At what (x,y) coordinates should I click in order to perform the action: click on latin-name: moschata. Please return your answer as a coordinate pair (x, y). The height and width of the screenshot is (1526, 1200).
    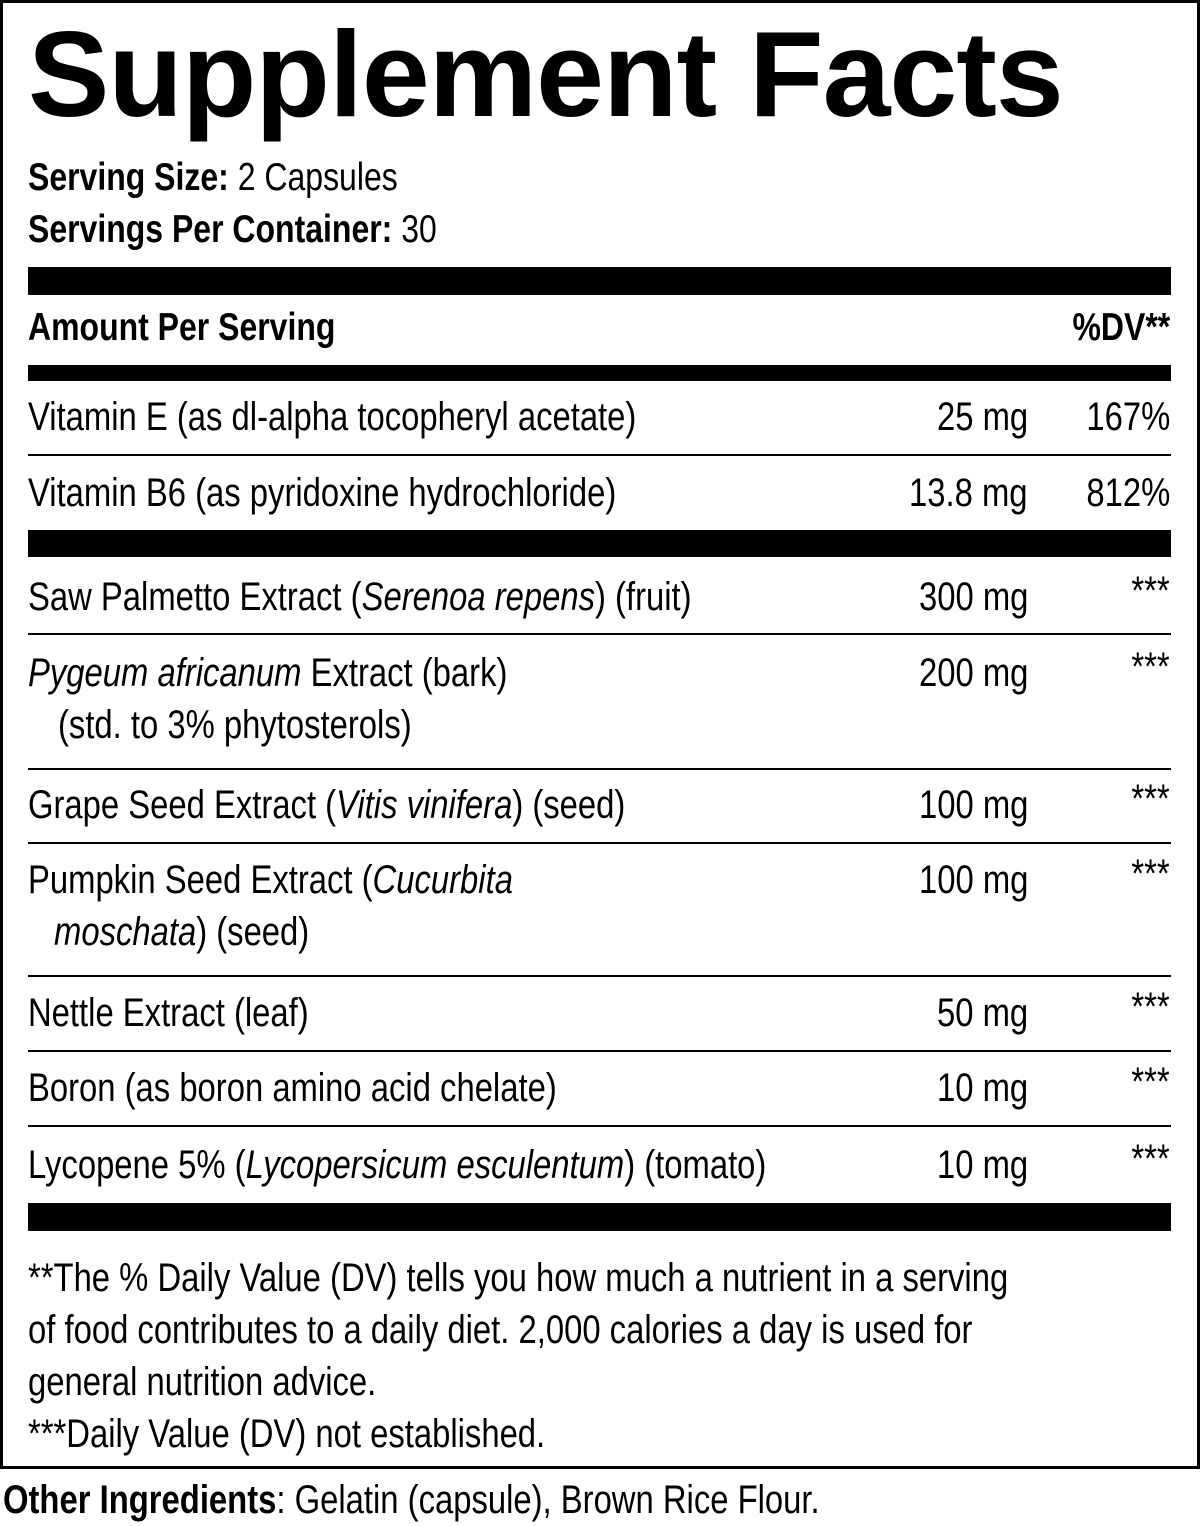
    Looking at the image, I should click on (125, 932).